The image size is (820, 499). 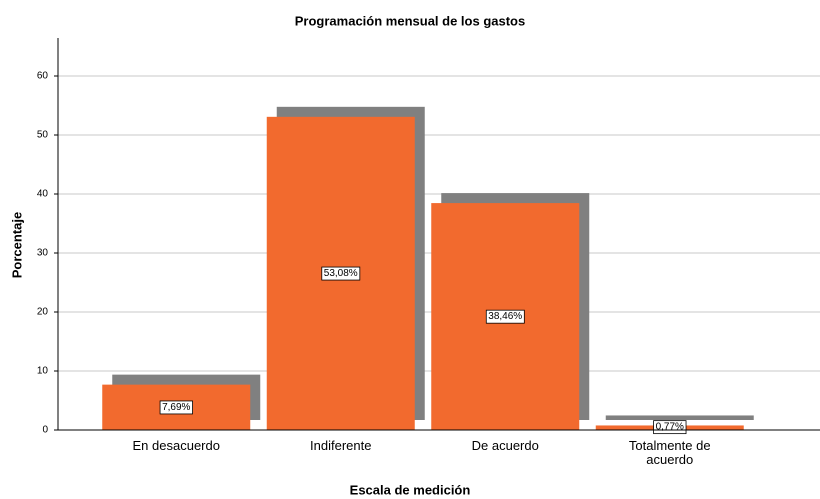 What do you see at coordinates (679, 417) in the screenshot?
I see `bar-shadow` at bounding box center [679, 417].